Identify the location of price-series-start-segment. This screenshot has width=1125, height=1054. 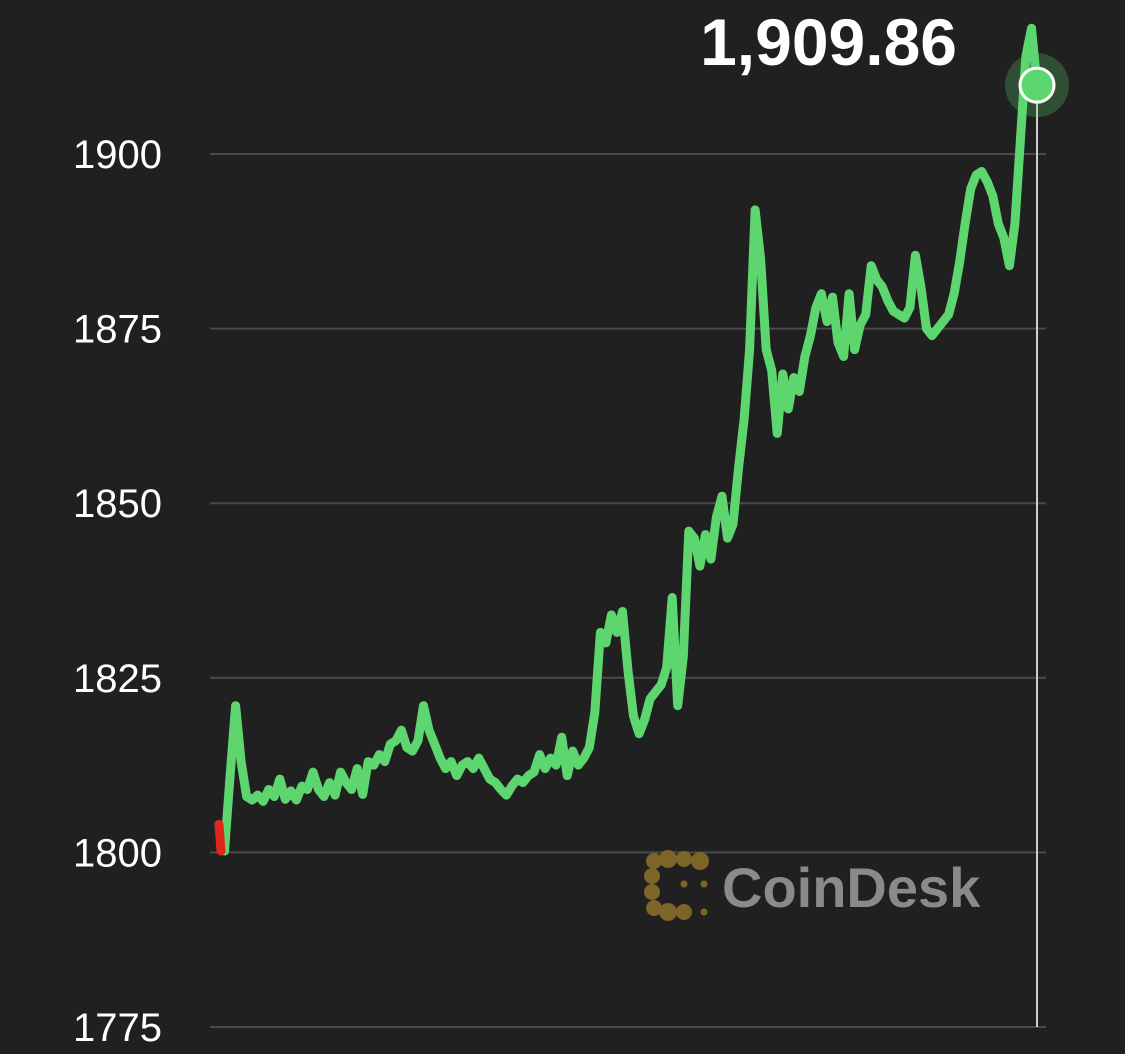
(220, 838).